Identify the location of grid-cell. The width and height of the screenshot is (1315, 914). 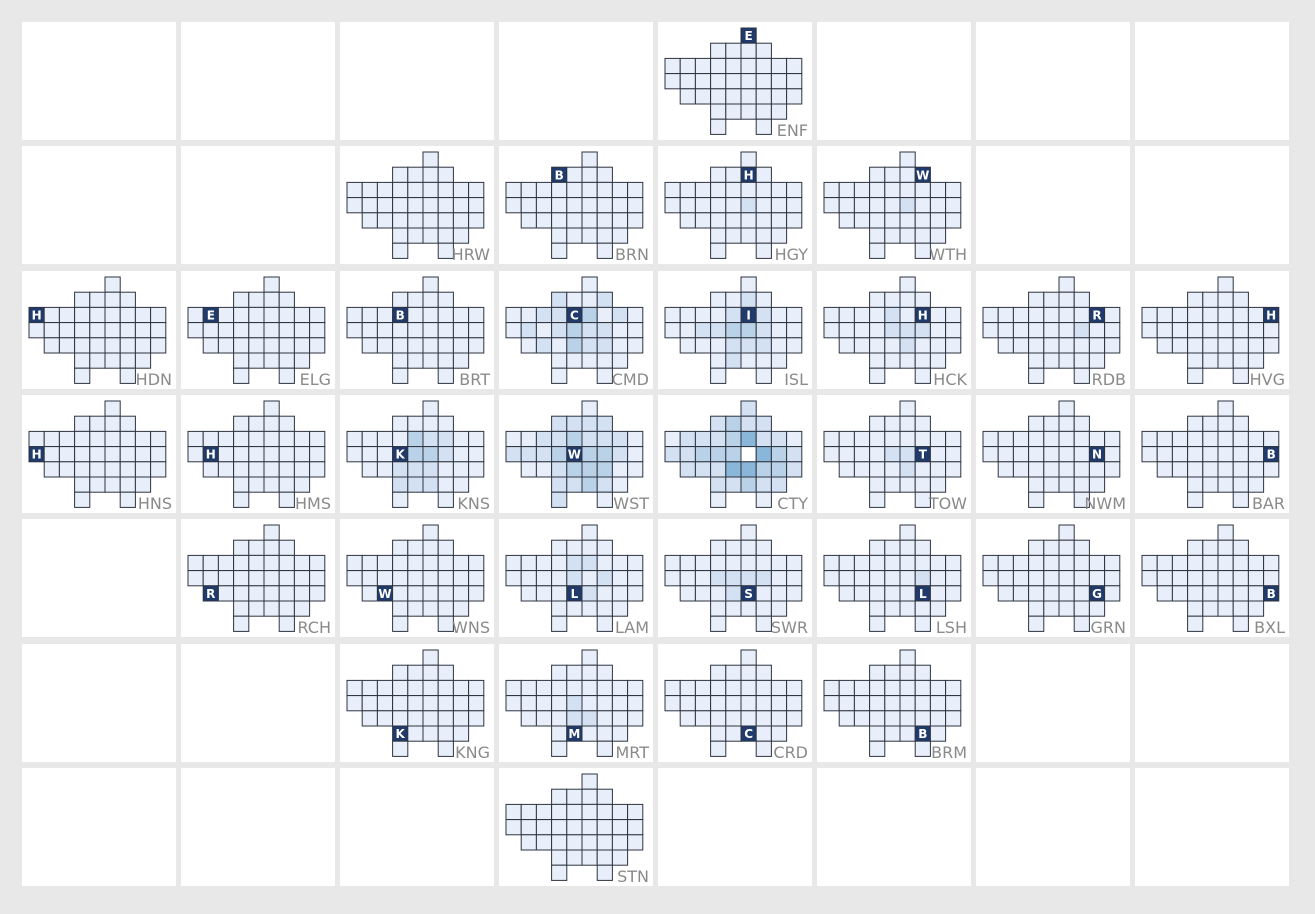
(1212, 81).